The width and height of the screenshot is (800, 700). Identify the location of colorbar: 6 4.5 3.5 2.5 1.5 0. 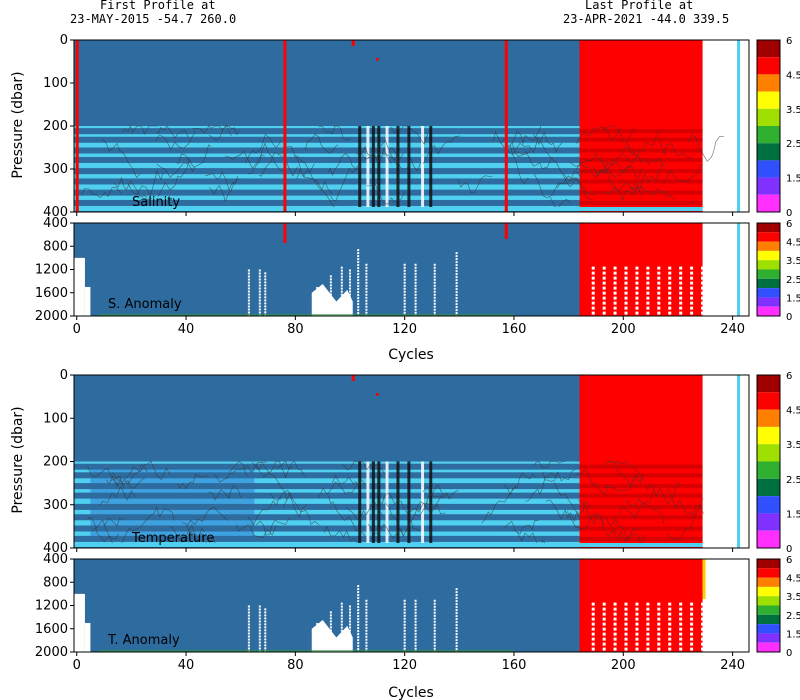
(778, 127).